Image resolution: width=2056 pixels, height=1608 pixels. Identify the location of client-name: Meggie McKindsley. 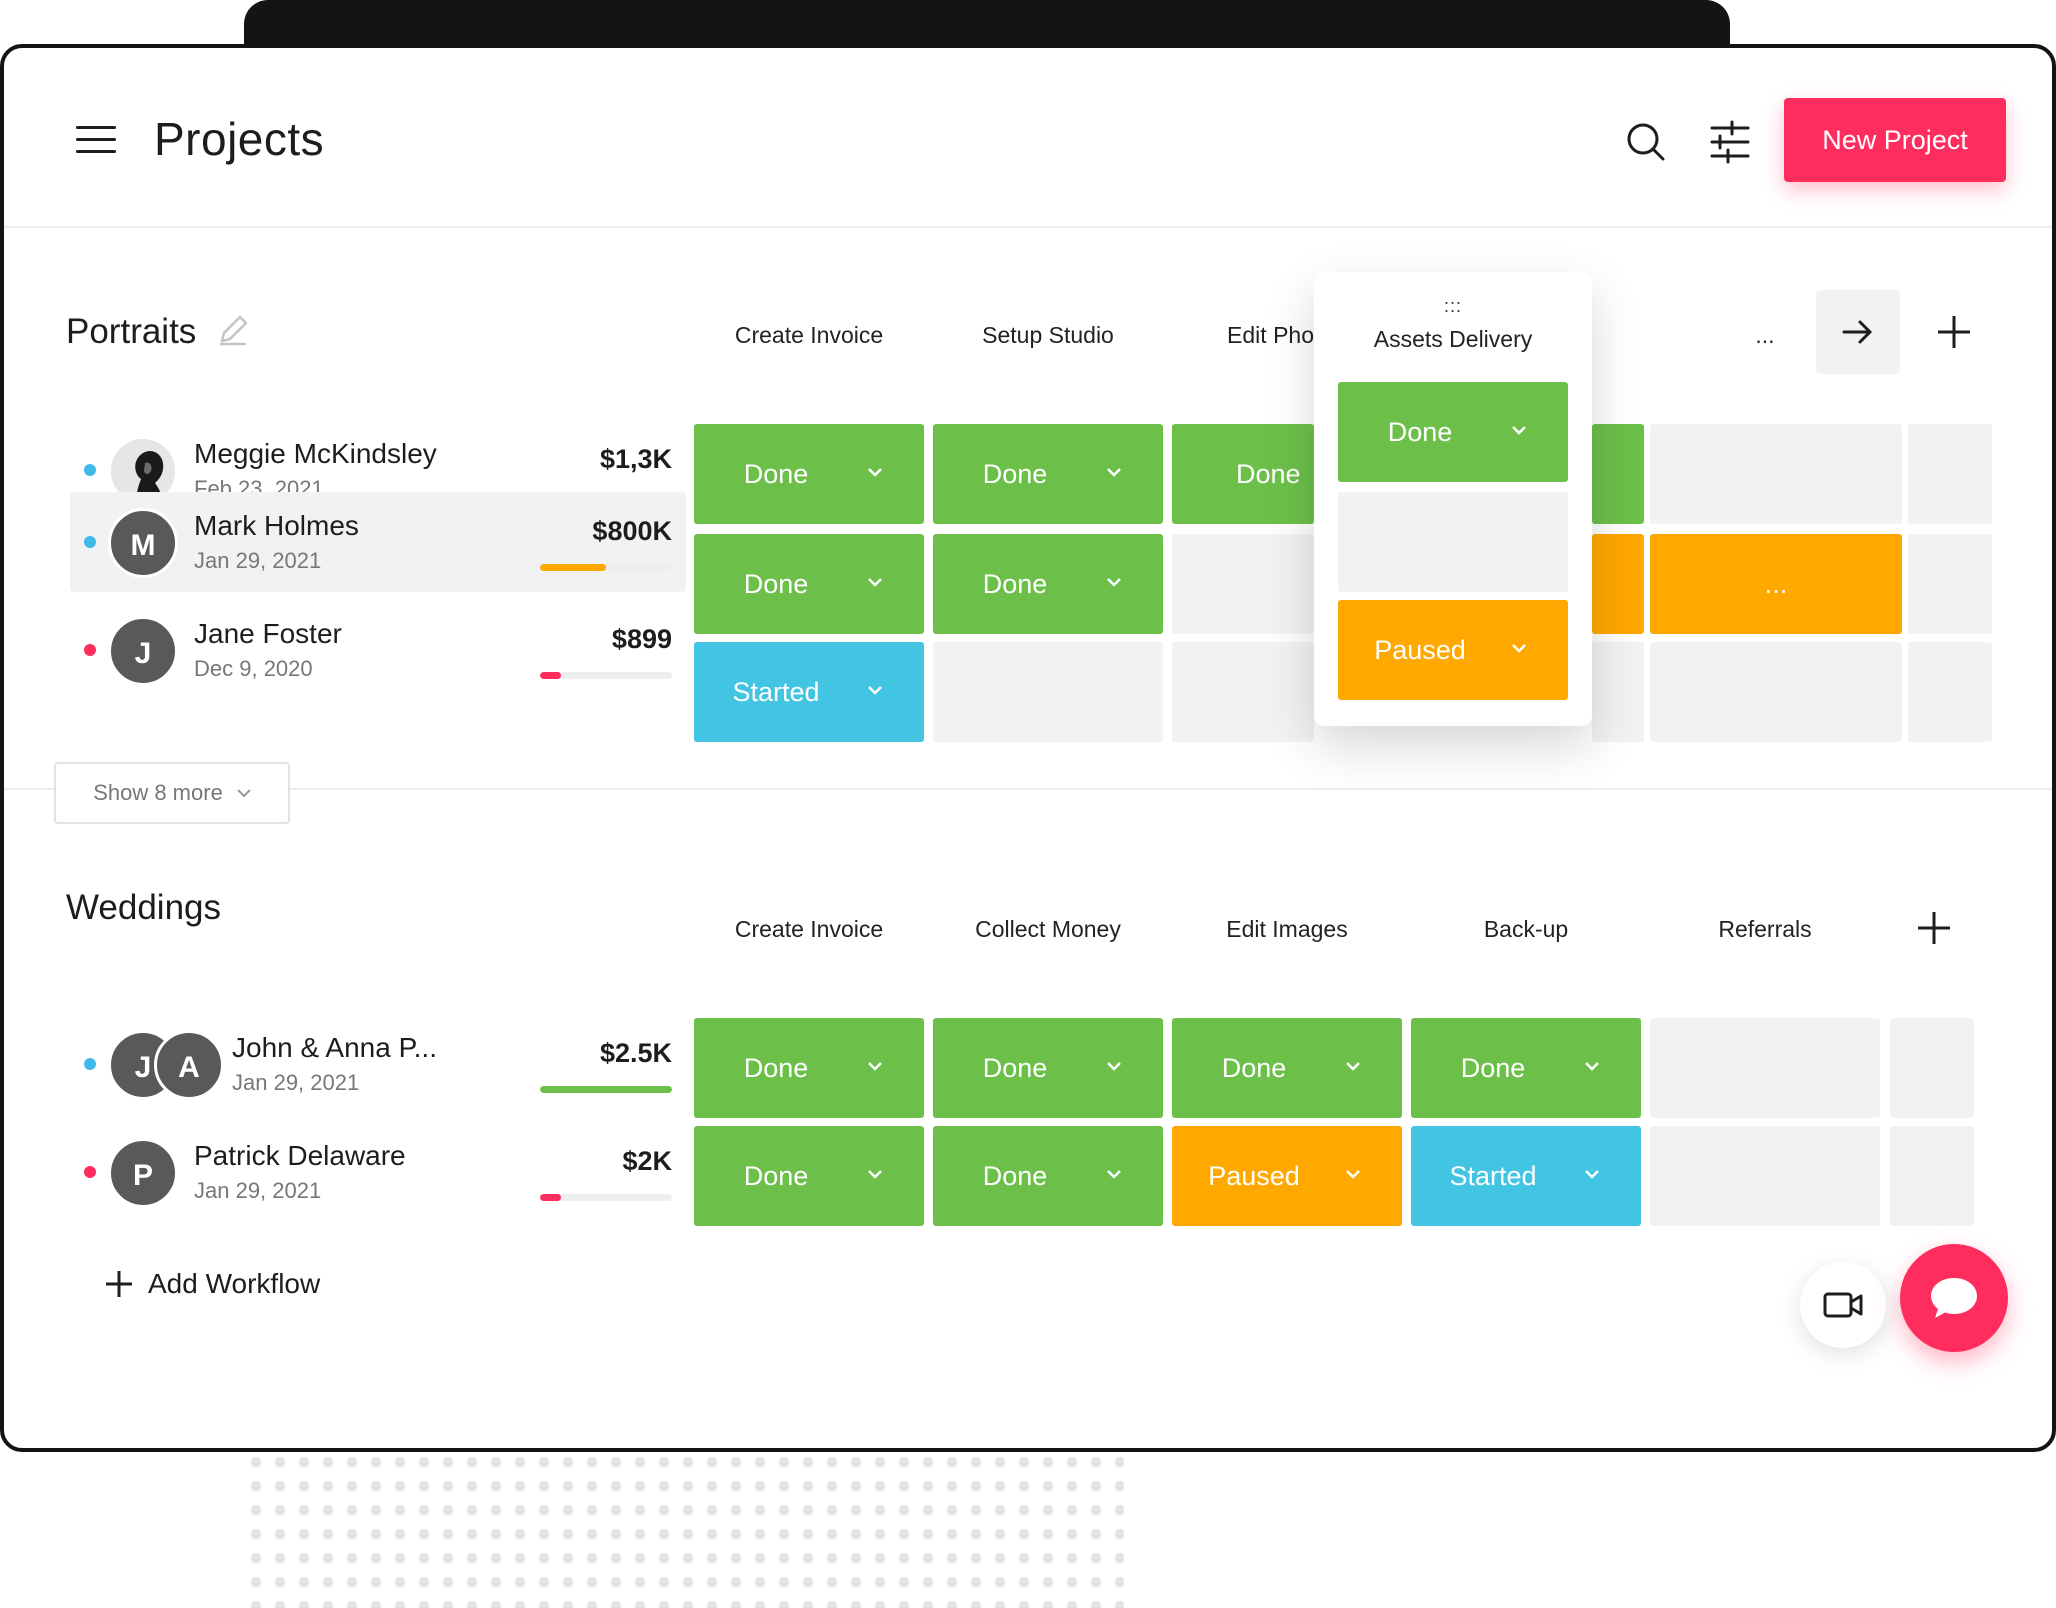
(315, 453).